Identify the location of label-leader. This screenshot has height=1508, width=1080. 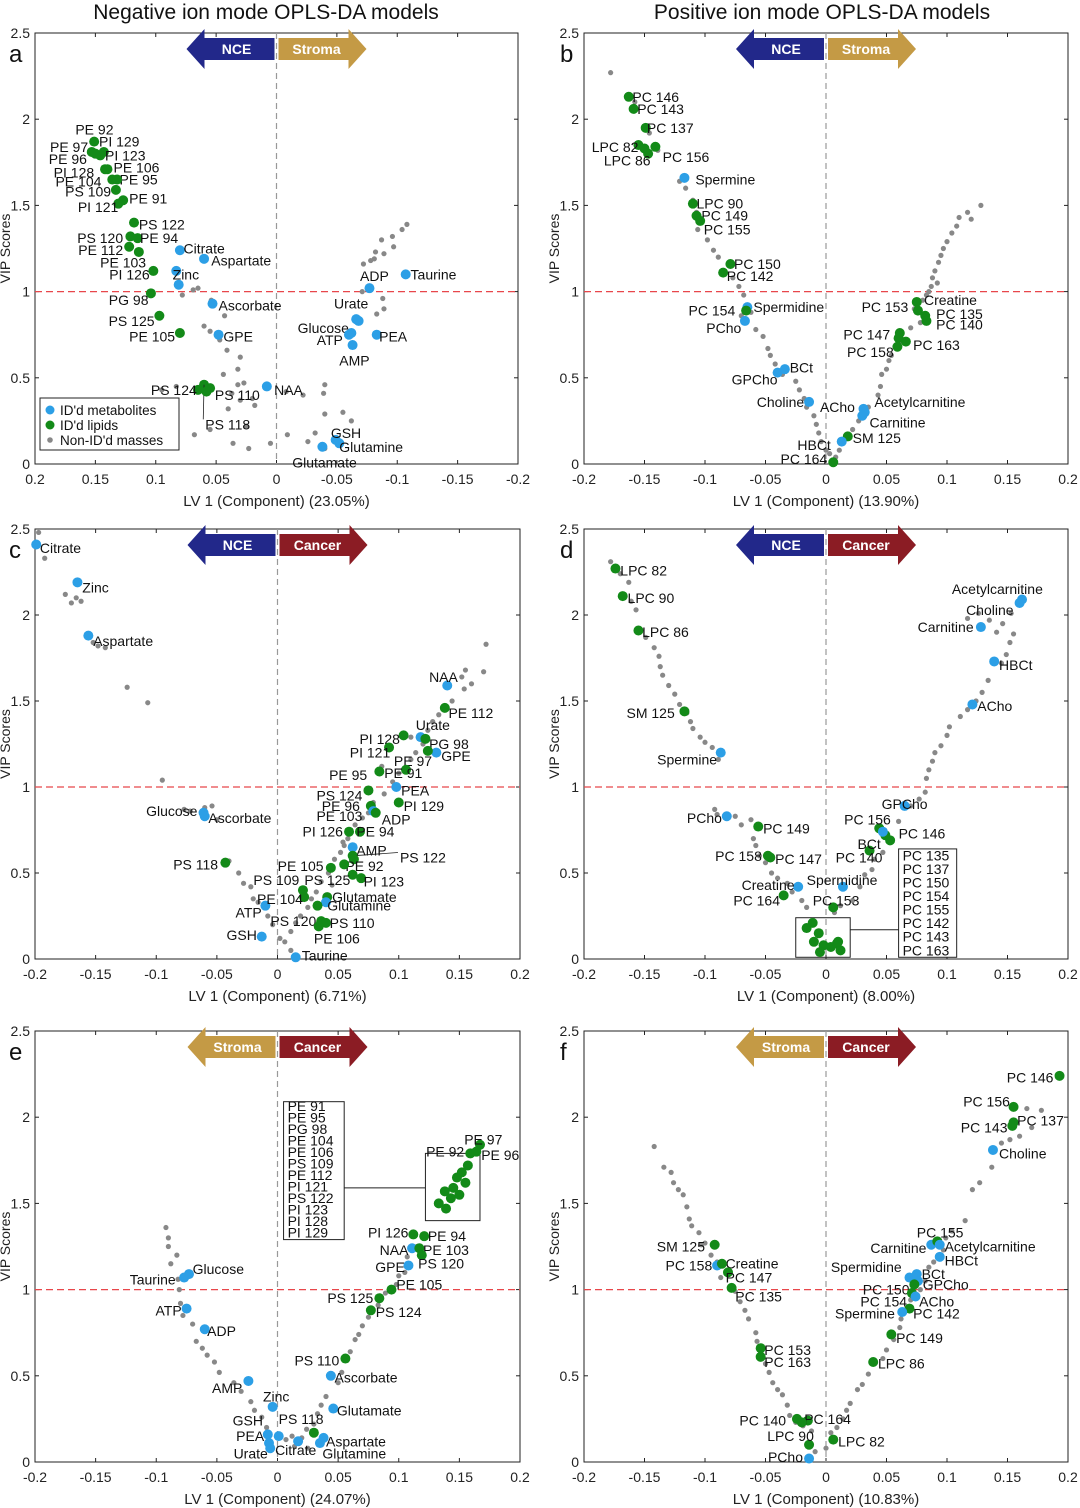
(375, 854).